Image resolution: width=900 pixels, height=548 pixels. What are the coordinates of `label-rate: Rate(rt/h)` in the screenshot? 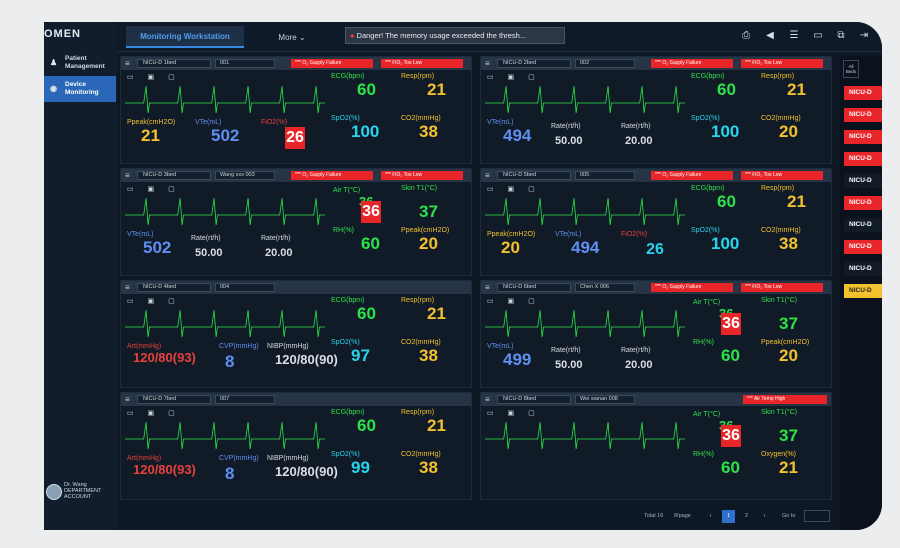 It's located at (206, 238).